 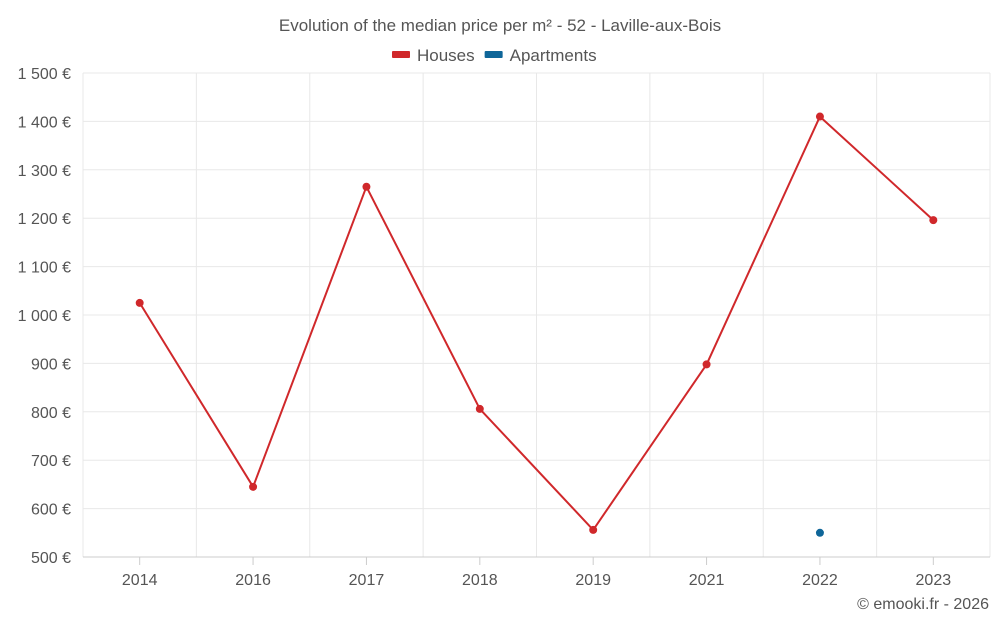 I want to click on legend-label: Apartments, so click(x=553, y=55).